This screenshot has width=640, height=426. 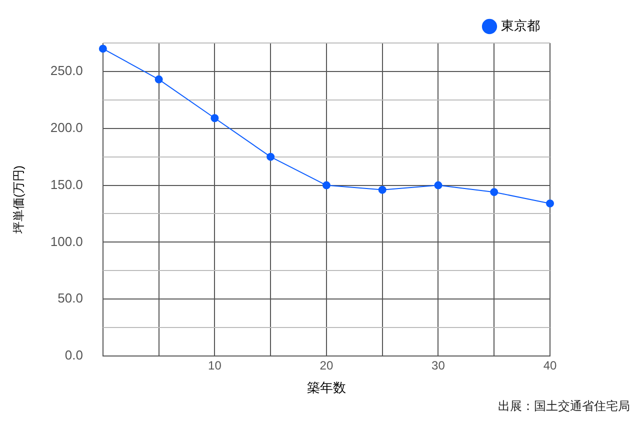 What do you see at coordinates (66, 241) in the screenshot?
I see `y-tick-label: 100.0` at bounding box center [66, 241].